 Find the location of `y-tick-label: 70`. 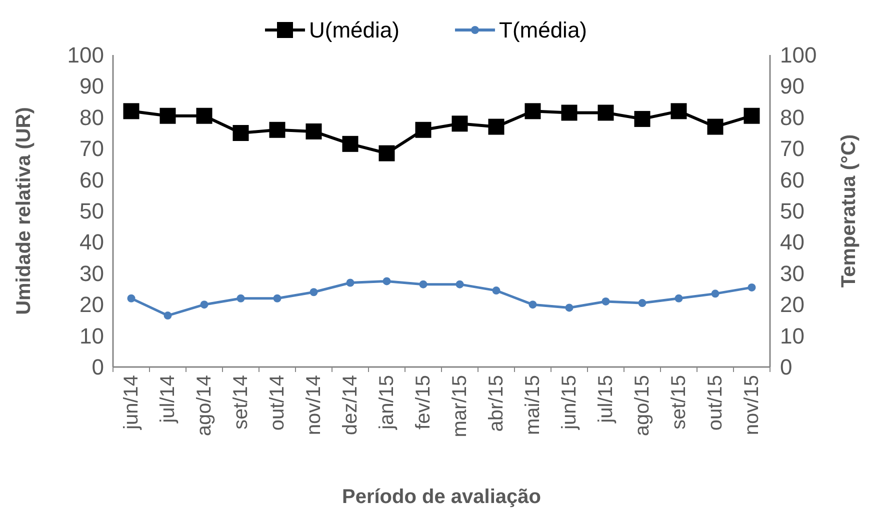

y-tick-label: 70 is located at coordinates (92, 149).